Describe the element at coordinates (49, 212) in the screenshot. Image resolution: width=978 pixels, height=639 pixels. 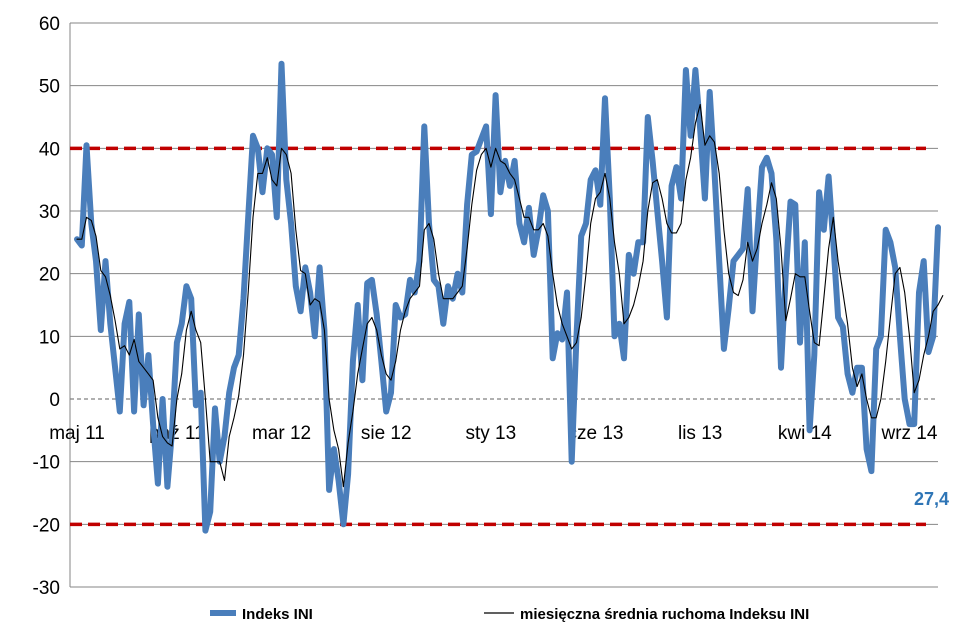
I see `y-tick-label: 30` at that location.